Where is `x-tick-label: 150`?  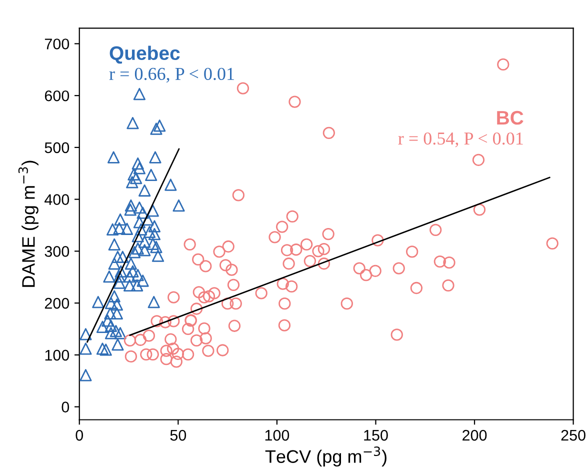 x-tick-label: 150 is located at coordinates (376, 435).